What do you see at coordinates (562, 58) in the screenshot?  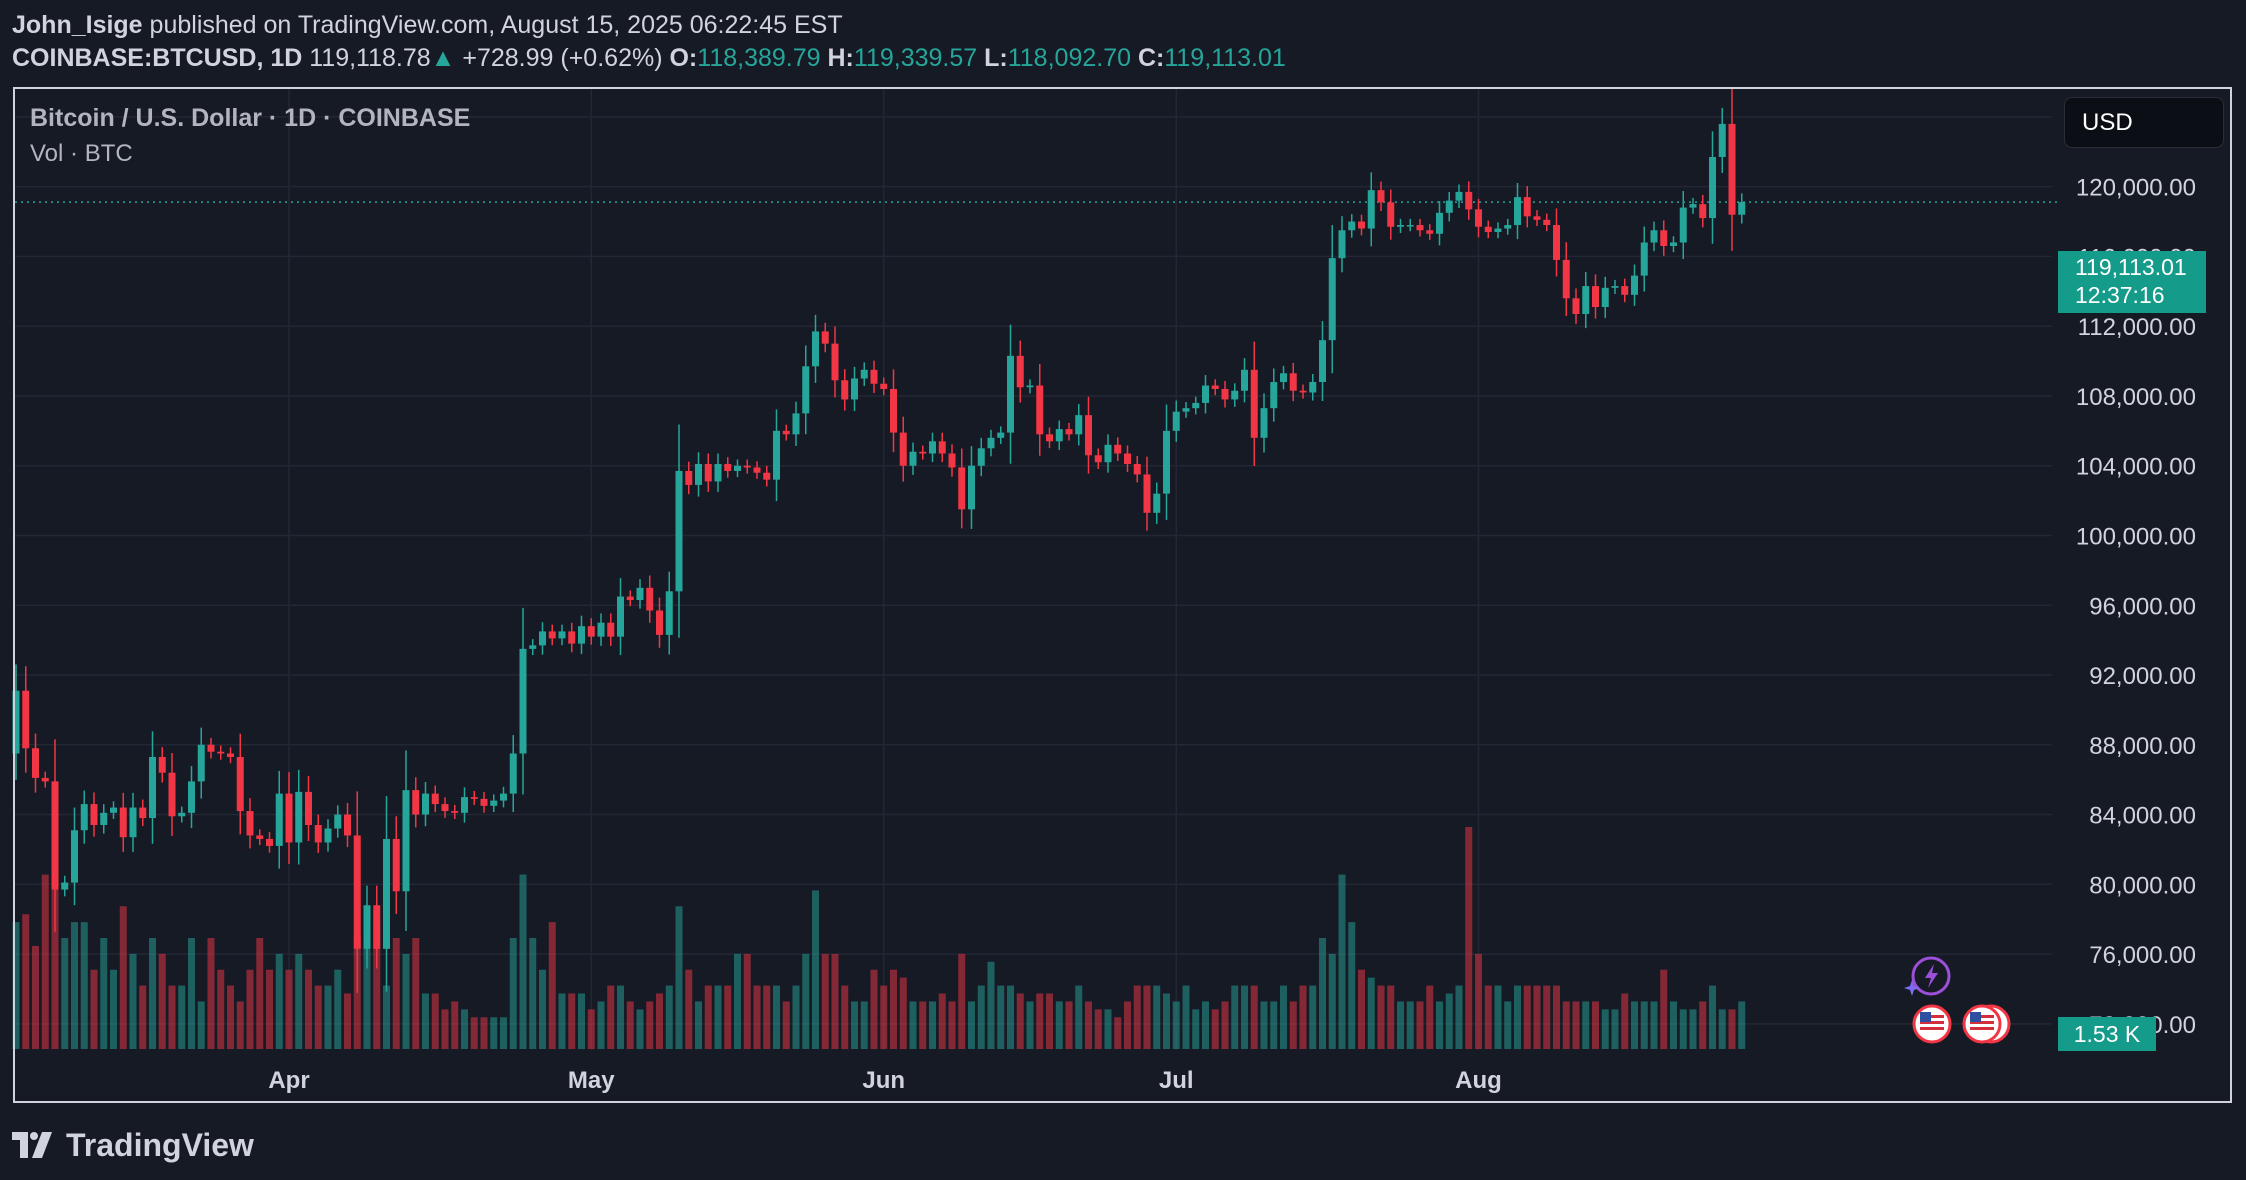 I see `price-change: +728.99 (+0.62%)` at bounding box center [562, 58].